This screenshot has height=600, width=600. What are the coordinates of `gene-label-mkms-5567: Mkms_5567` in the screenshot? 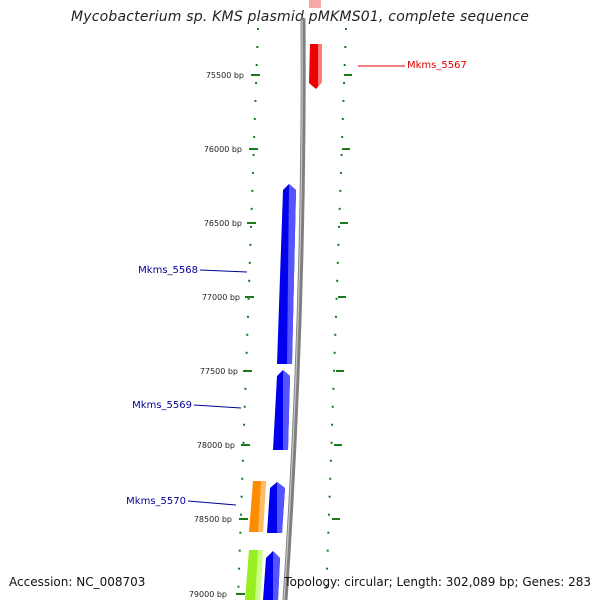 It's located at (437, 65).